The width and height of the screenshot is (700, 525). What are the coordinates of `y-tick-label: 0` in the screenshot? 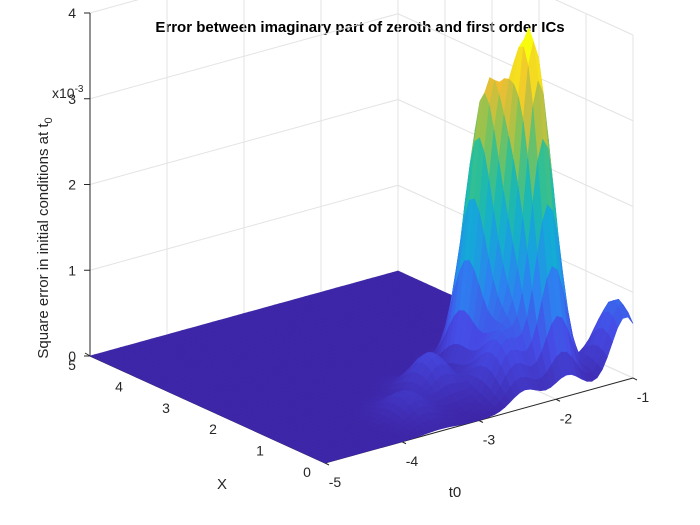 It's located at (307, 472).